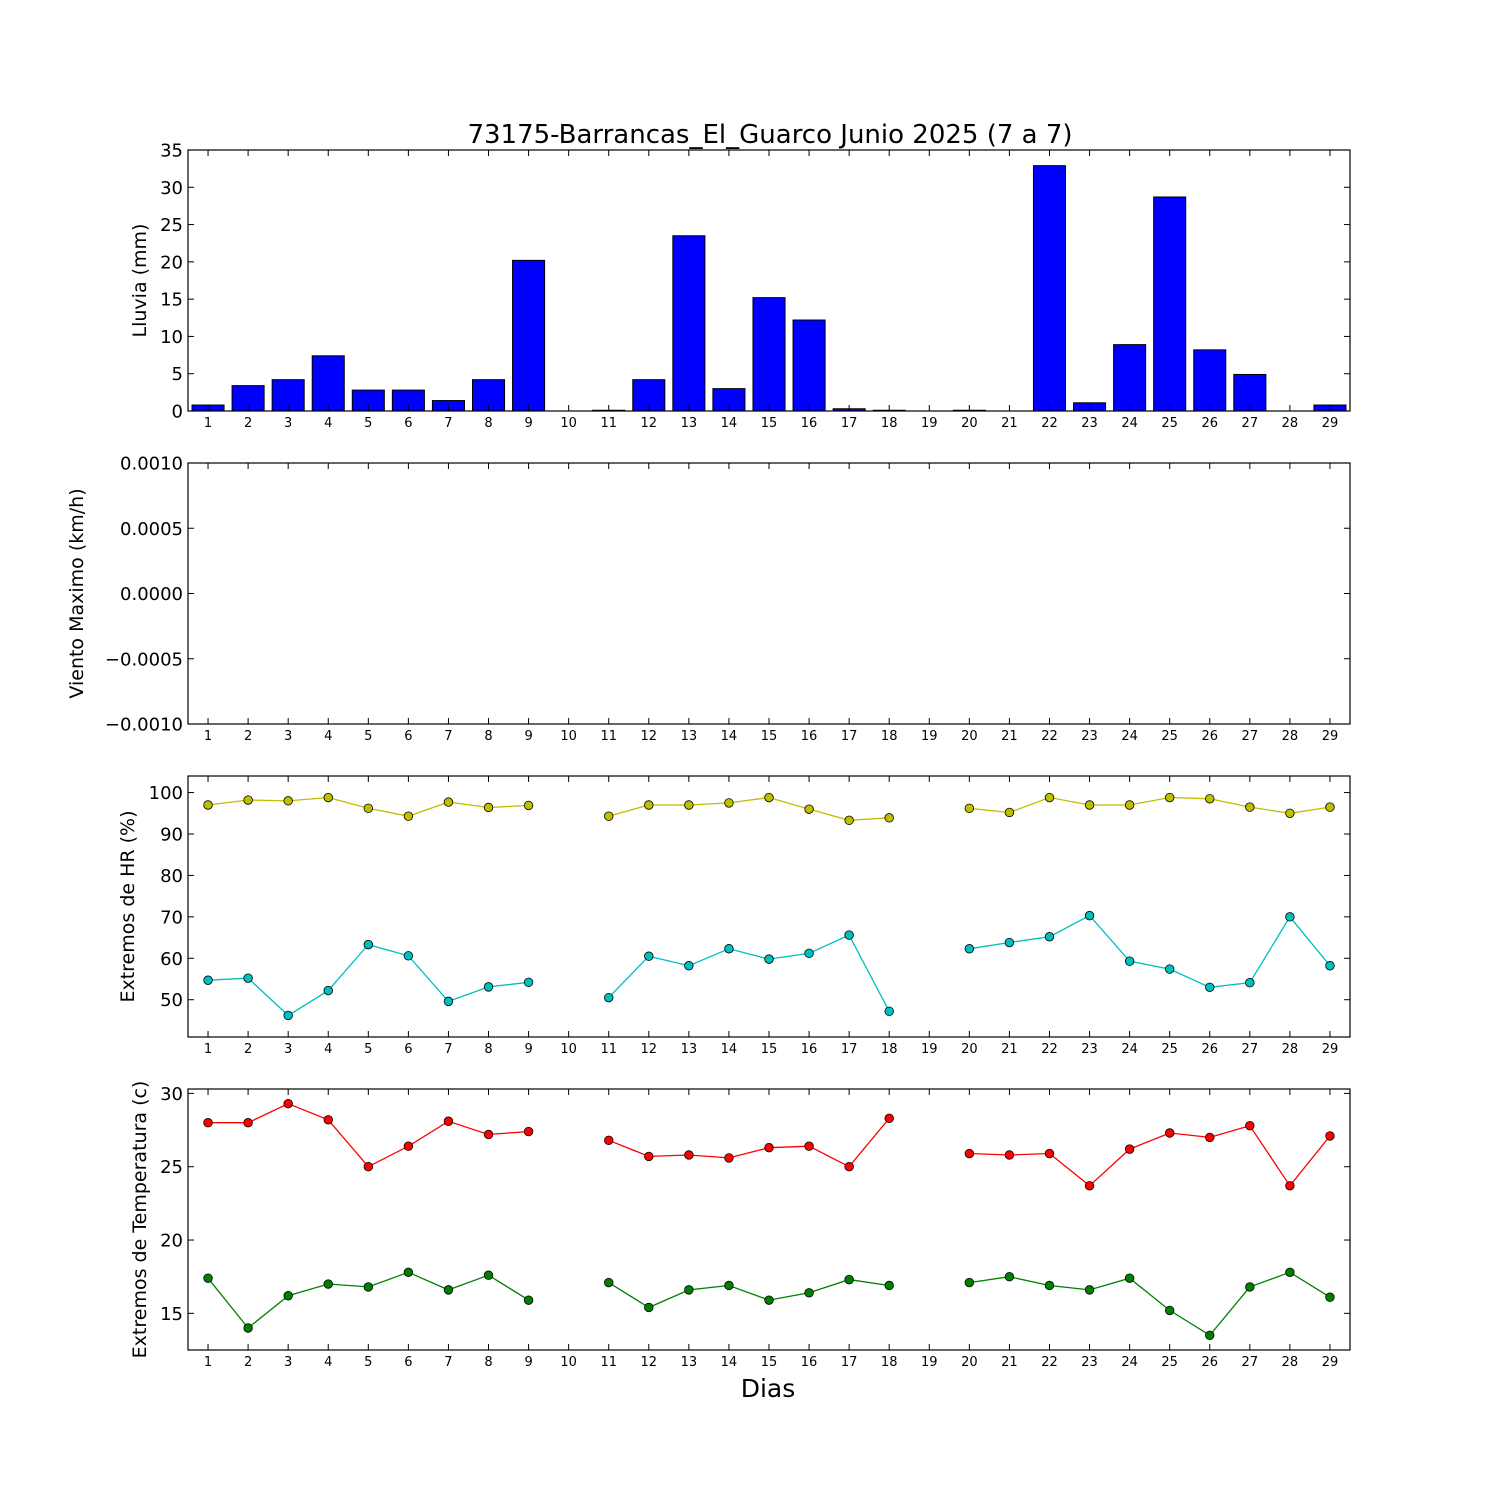 This screenshot has height=1500, width=1500. What do you see at coordinates (1009, 1049) in the screenshot?
I see `hr-xtick-label-21: 21` at bounding box center [1009, 1049].